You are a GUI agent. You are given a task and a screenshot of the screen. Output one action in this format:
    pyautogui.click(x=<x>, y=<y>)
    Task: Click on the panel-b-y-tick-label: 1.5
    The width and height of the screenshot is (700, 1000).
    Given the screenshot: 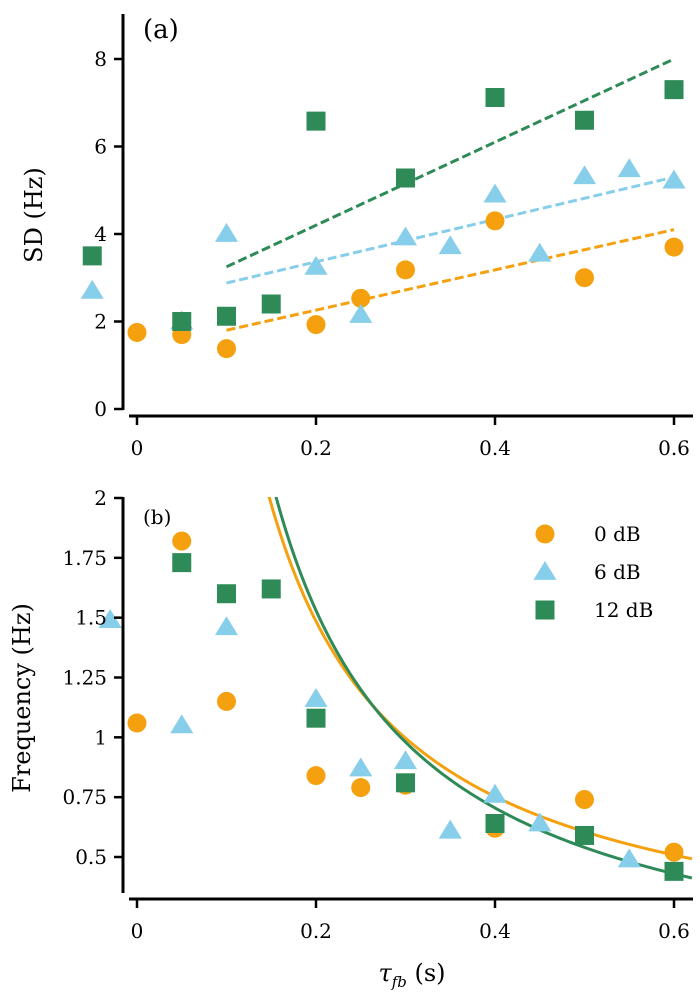 What is the action you would take?
    pyautogui.click(x=91, y=618)
    